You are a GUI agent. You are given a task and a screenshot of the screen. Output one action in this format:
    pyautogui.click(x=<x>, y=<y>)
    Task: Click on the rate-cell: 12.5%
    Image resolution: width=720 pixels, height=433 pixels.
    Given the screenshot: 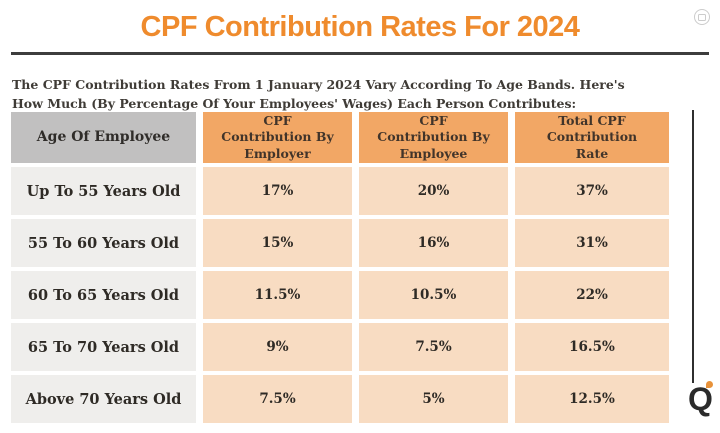 What is the action you would take?
    pyautogui.click(x=592, y=399)
    